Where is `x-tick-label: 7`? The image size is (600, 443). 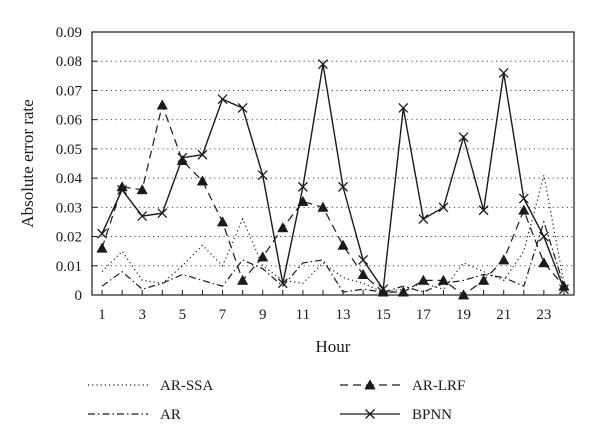
x-tick-label: 7 is located at coordinates (223, 315).